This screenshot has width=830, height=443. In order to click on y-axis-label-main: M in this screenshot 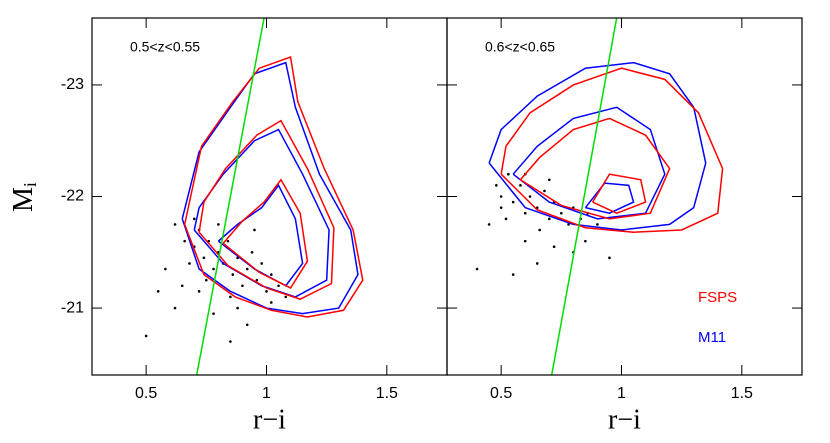, I will do `click(23, 199)`.